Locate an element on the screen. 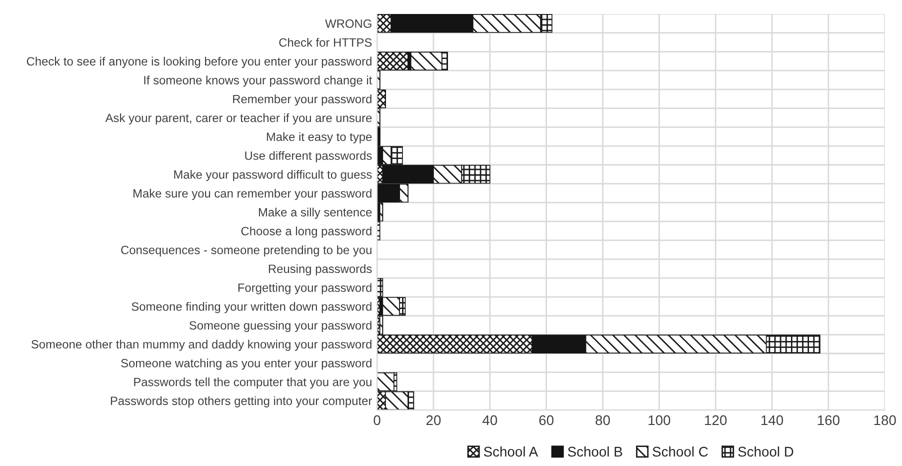 Image resolution: width=902 pixels, height=466 pixels. y-tick-label: Check for HTTPS is located at coordinates (325, 42).